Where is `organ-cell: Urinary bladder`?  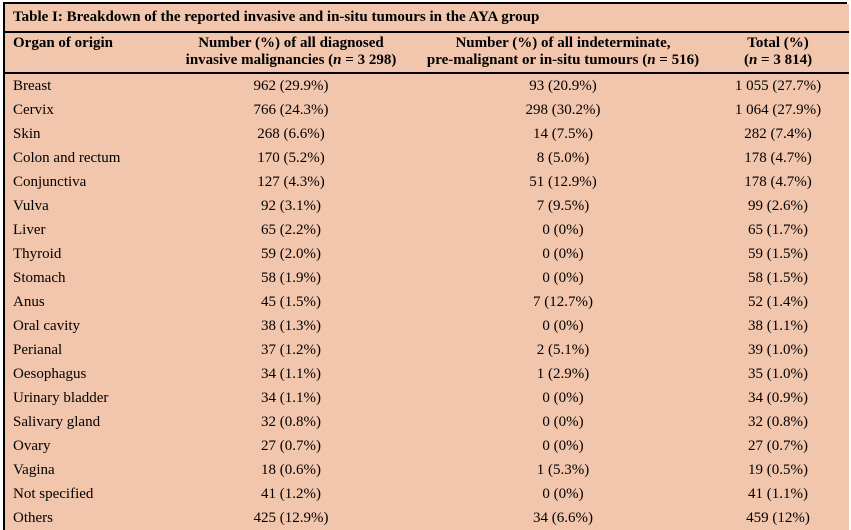
organ-cell: Urinary bladder is located at coordinates (61, 398).